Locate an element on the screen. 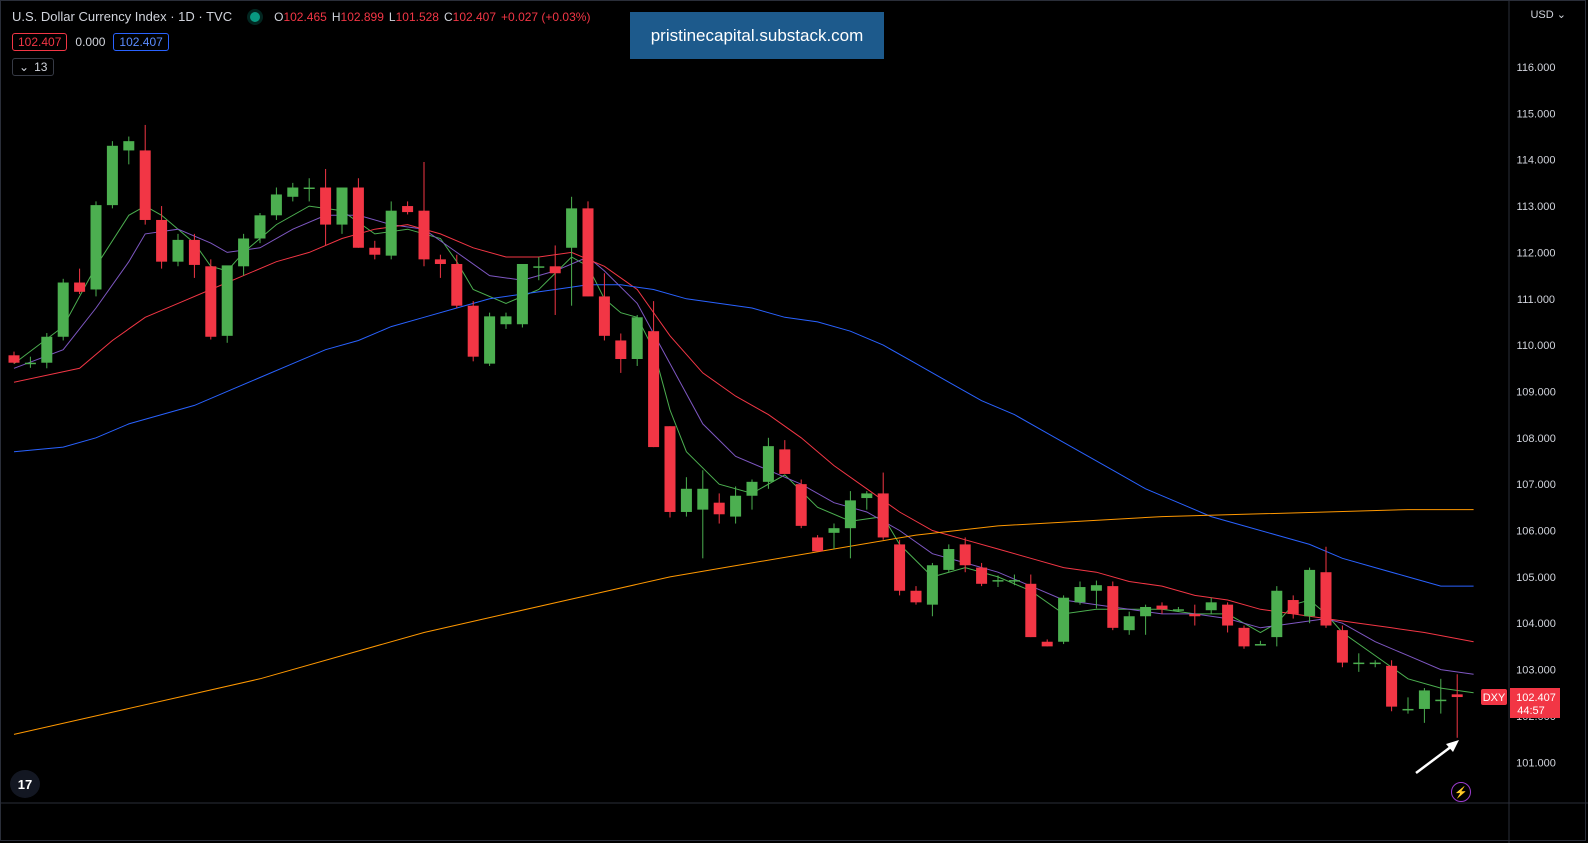 Image resolution: width=1588 pixels, height=843 pixels. price-tick-label: 114.000 is located at coordinates (1536, 161).